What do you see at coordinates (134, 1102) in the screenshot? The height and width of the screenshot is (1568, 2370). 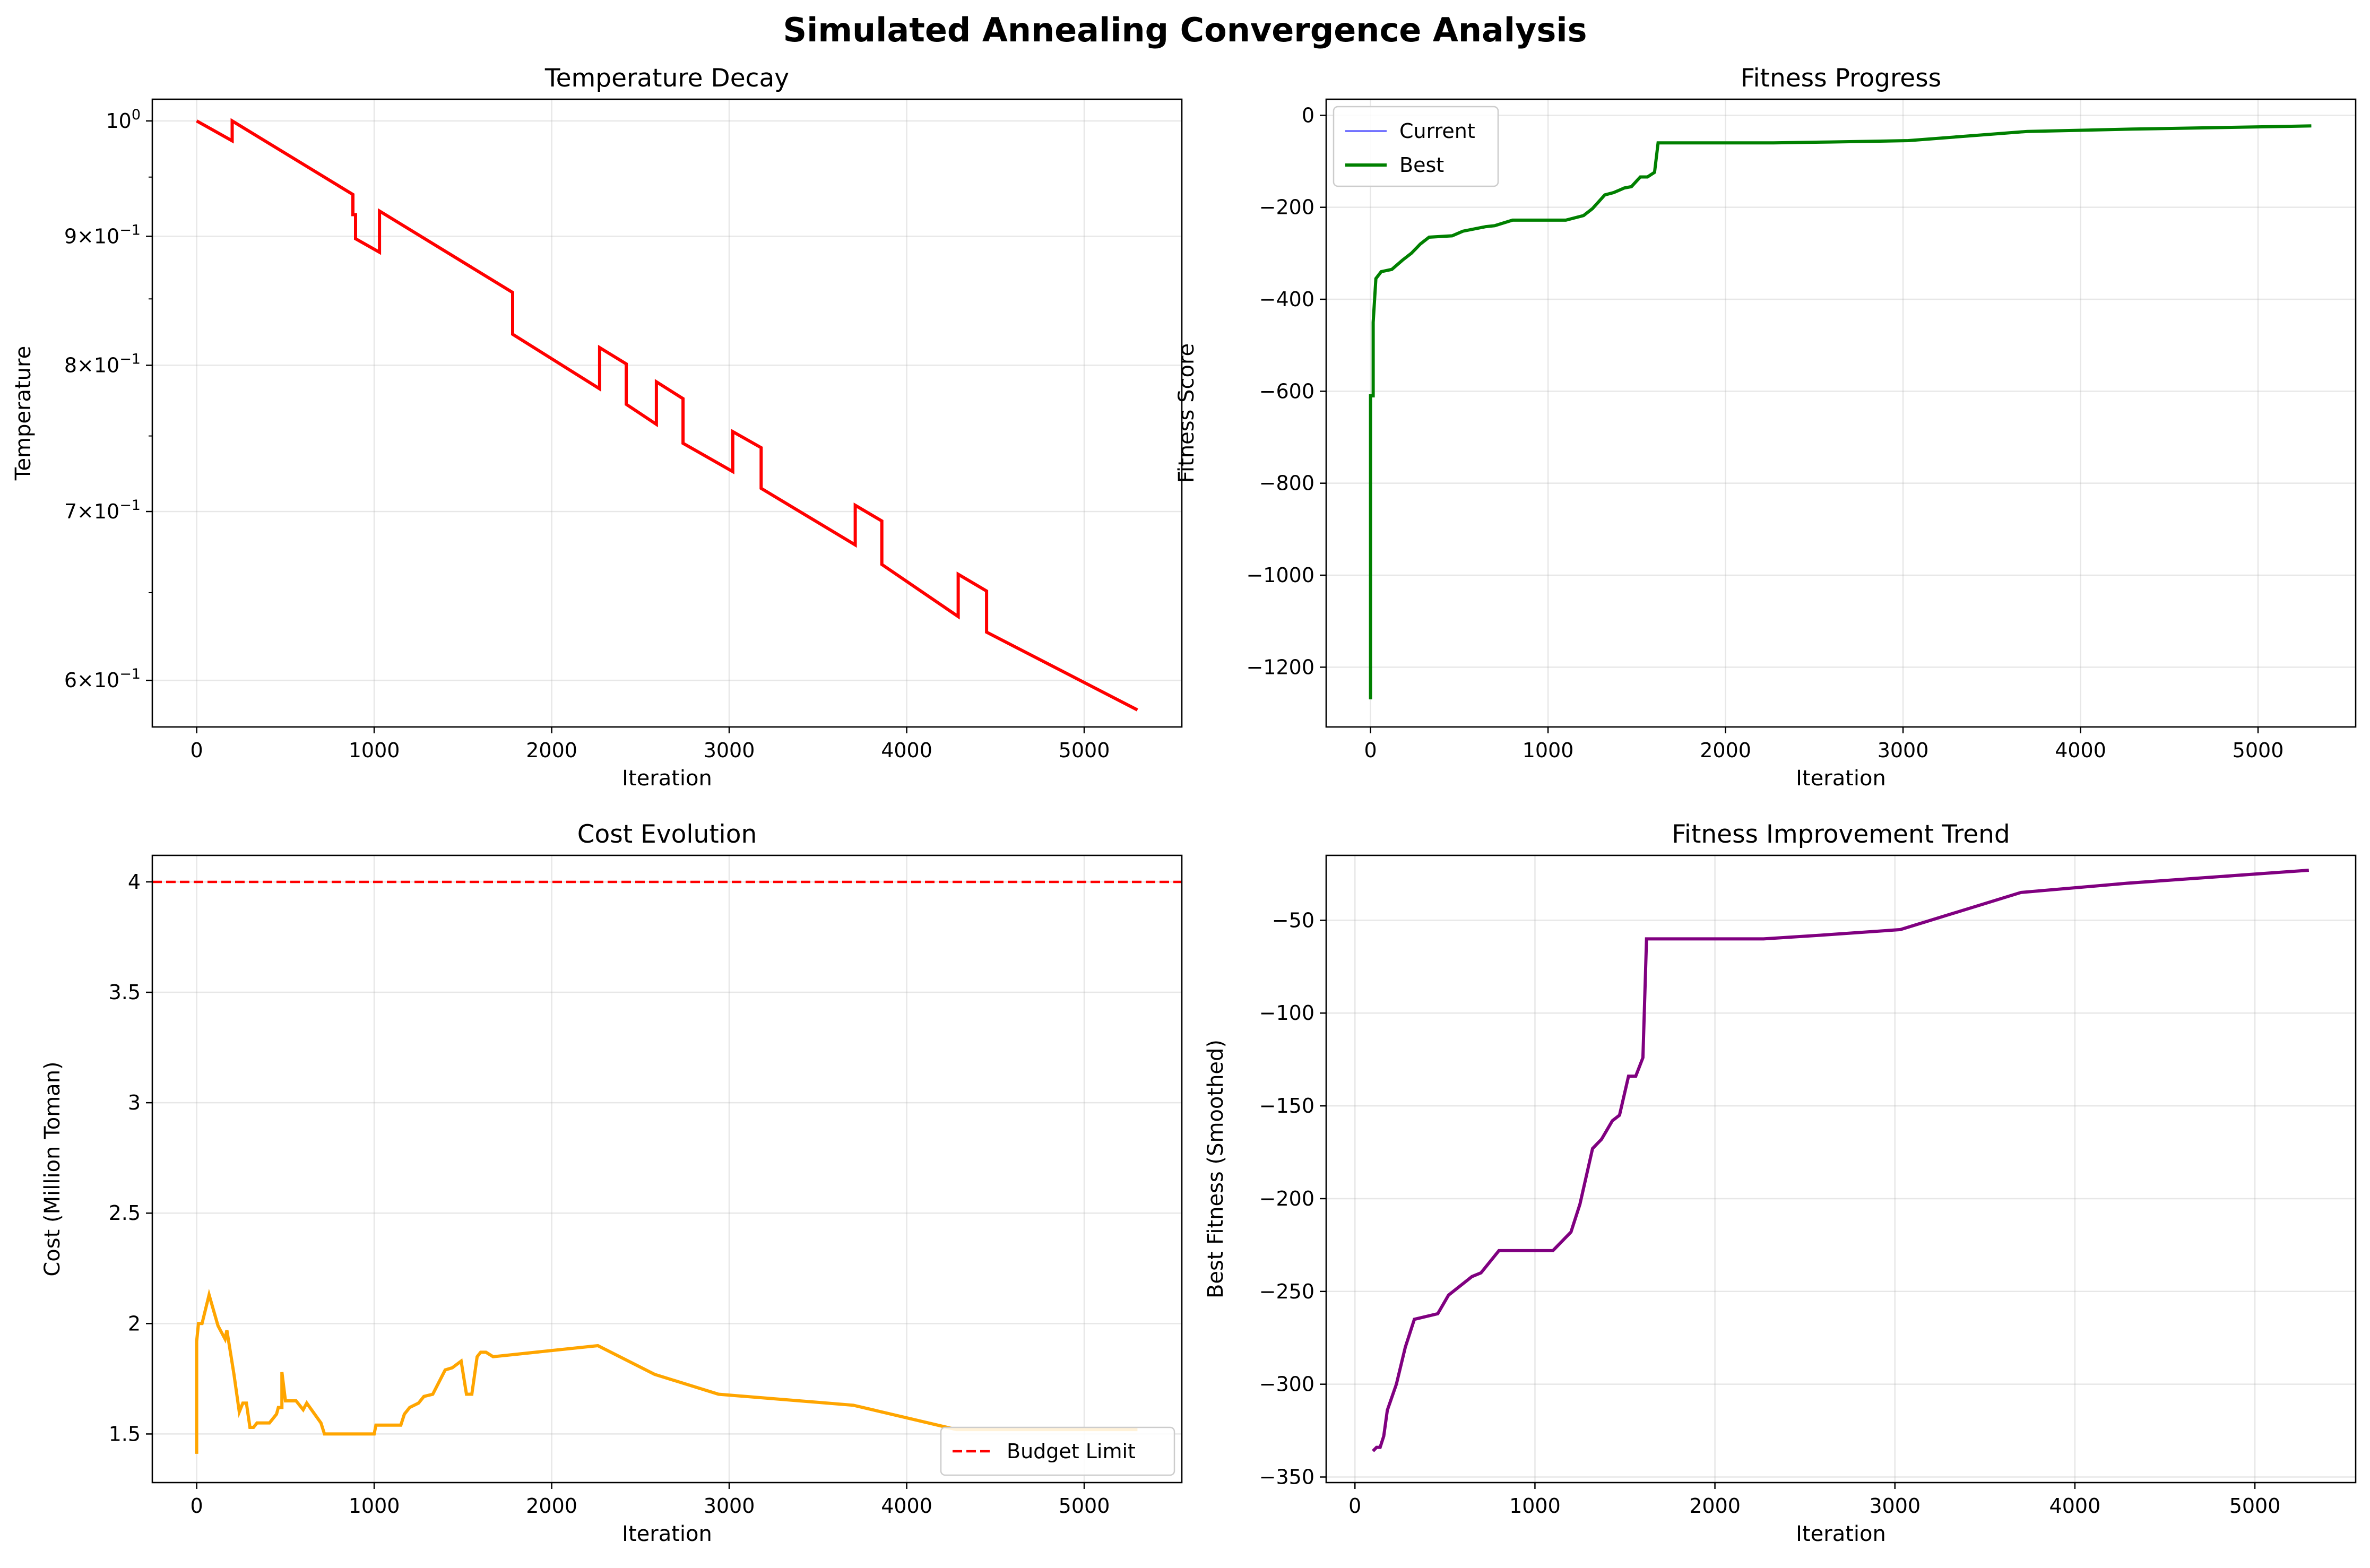 I see `y-tick-label: 3` at bounding box center [134, 1102].